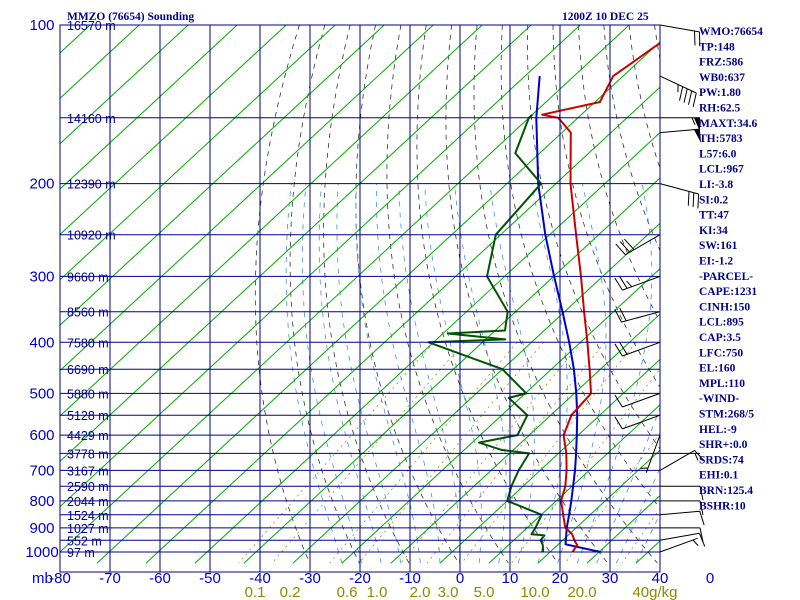 The image size is (800, 600). I want to click on mixing-ratio-label: 3.0, so click(448, 592).